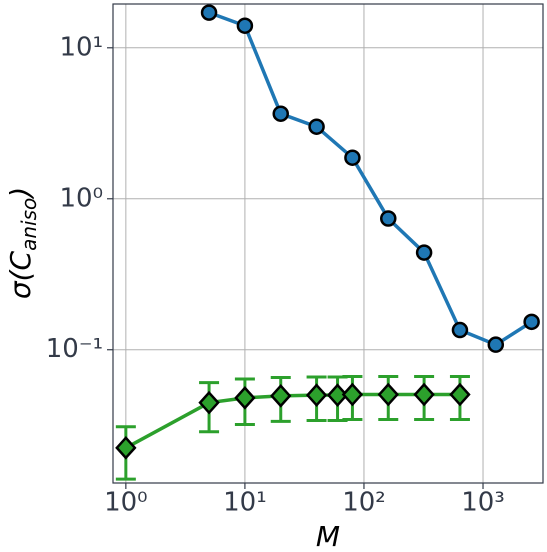 This screenshot has width=547, height=552. What do you see at coordinates (483, 503) in the screenshot?
I see `x-tick-label: 10³` at bounding box center [483, 503].